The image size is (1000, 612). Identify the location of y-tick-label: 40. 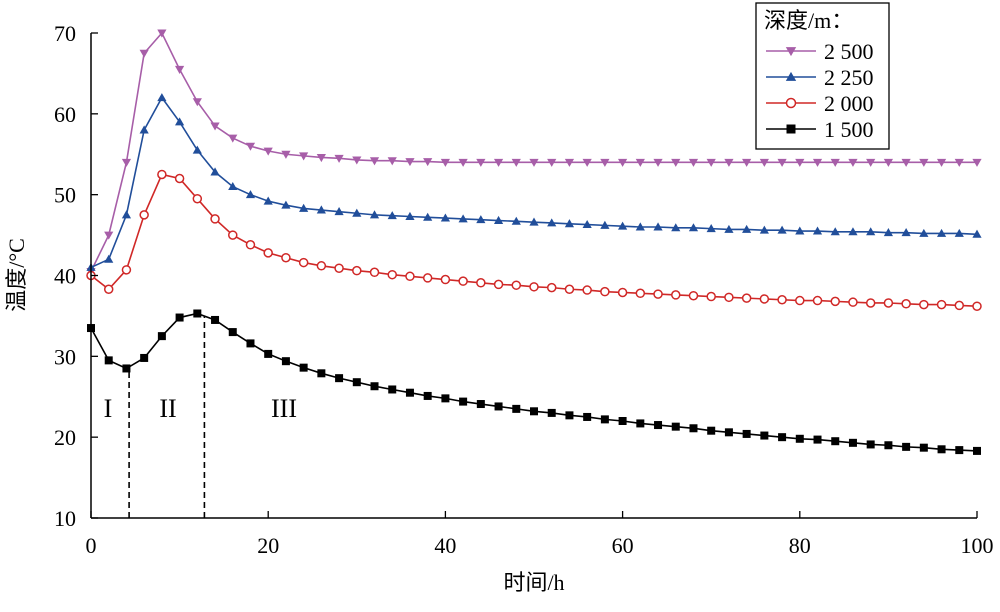
(65, 276).